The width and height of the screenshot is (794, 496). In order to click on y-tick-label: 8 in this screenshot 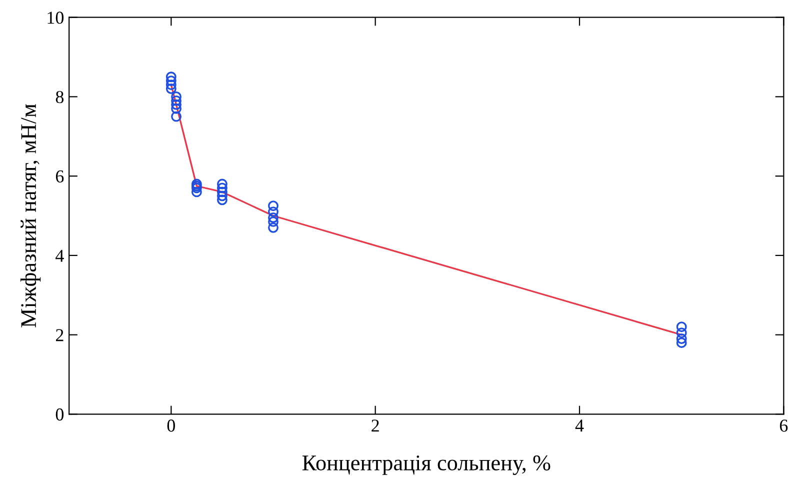, I will do `click(60, 97)`.